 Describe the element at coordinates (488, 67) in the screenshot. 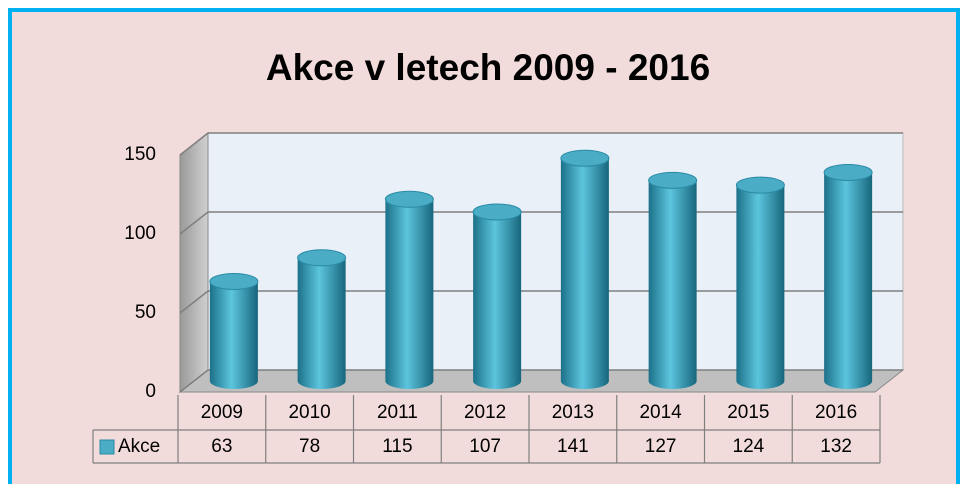

I see `chart-title: Akce v letech 2009 - 2016` at that location.